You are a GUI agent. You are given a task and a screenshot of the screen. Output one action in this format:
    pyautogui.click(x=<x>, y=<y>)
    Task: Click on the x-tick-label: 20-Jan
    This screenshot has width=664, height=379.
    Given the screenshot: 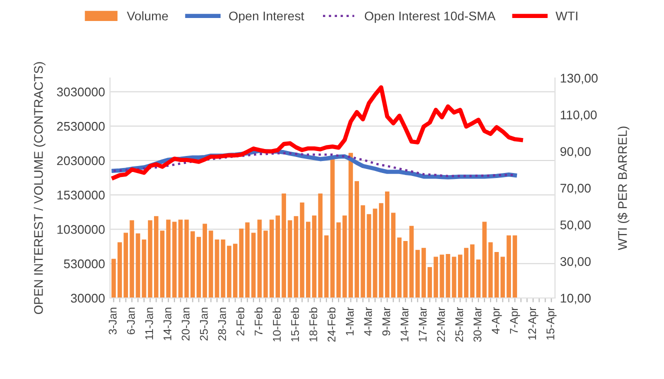 What is the action you would take?
    pyautogui.click(x=186, y=324)
    